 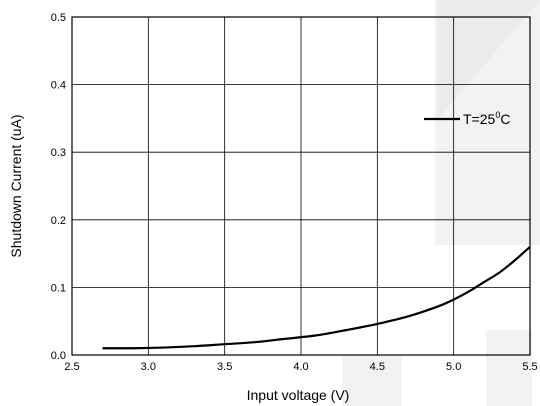 What do you see at coordinates (58, 221) in the screenshot?
I see `y-tick-label: 0.2` at bounding box center [58, 221].